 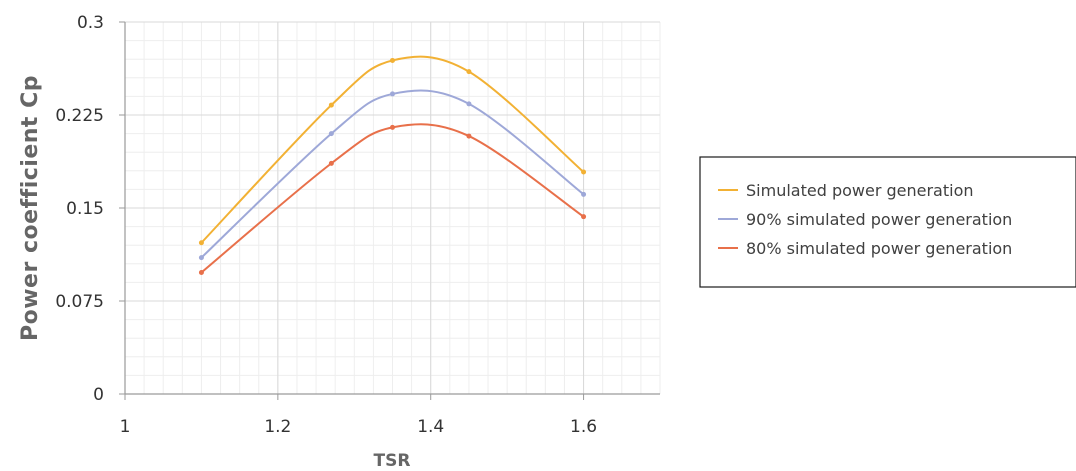 What do you see at coordinates (879, 219) in the screenshot?
I see `legend-label: 90% simulated power generation` at bounding box center [879, 219].